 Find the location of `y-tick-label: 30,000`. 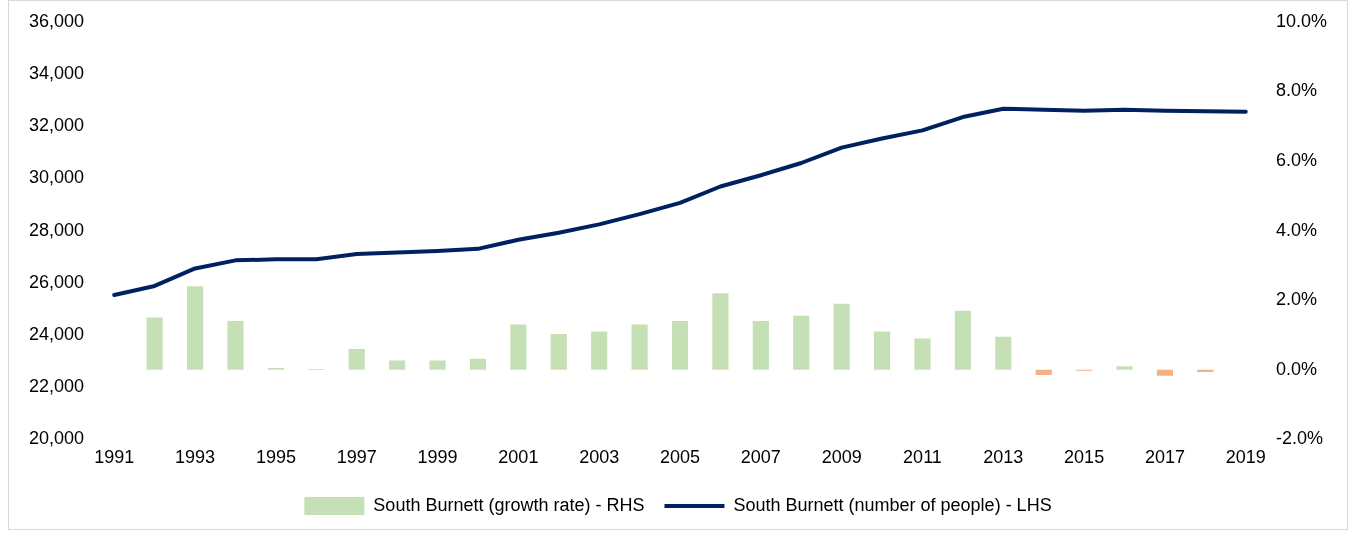

y-tick-label: 30,000 is located at coordinates (56, 177).